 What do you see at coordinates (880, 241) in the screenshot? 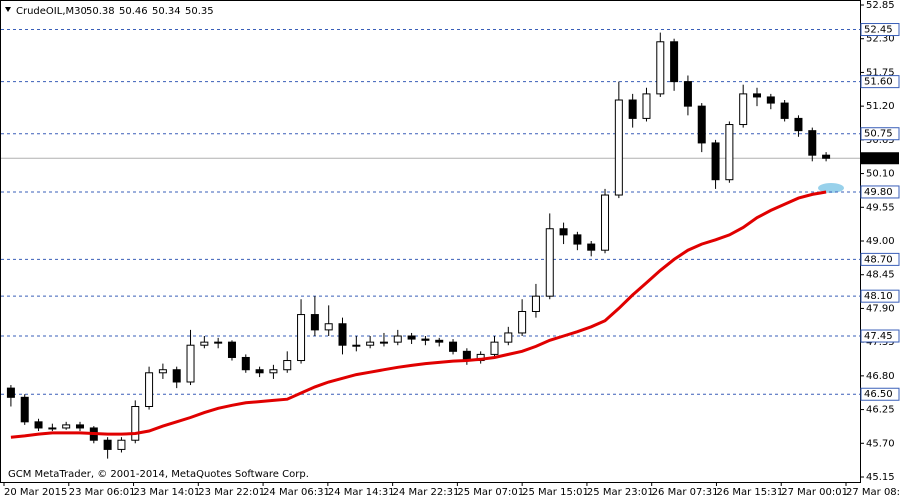
I see `y-tick-label: 49.00` at bounding box center [880, 241].